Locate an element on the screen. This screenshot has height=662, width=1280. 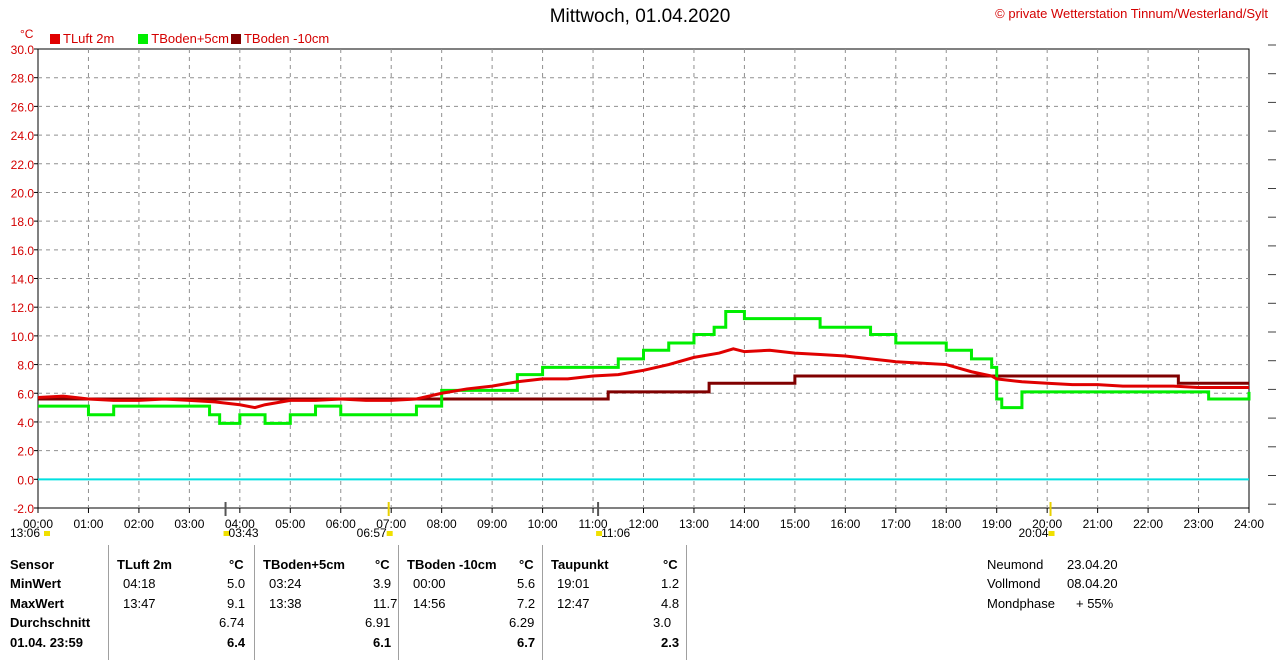
event-marker-label: 03:43 is located at coordinates (244, 533).